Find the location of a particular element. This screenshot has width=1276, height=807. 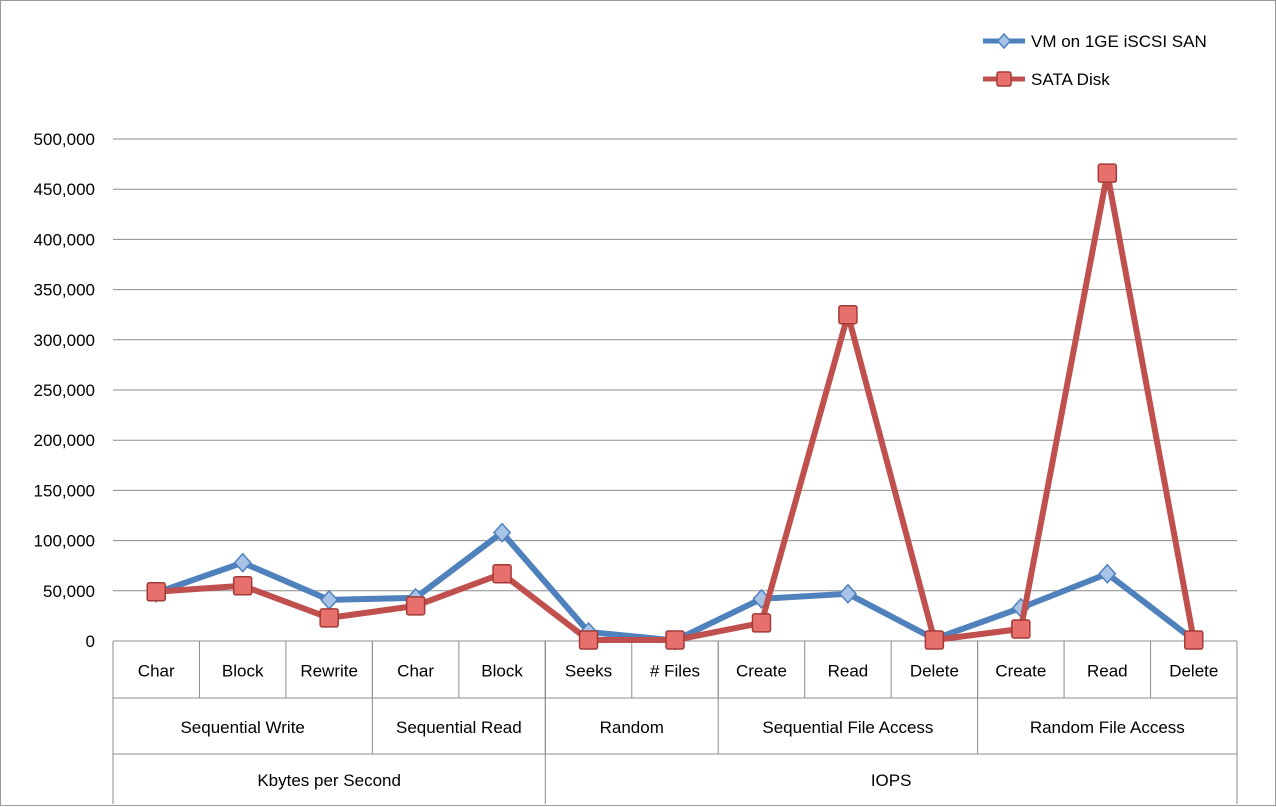

x-tick-label: Rewrite is located at coordinates (329, 671).